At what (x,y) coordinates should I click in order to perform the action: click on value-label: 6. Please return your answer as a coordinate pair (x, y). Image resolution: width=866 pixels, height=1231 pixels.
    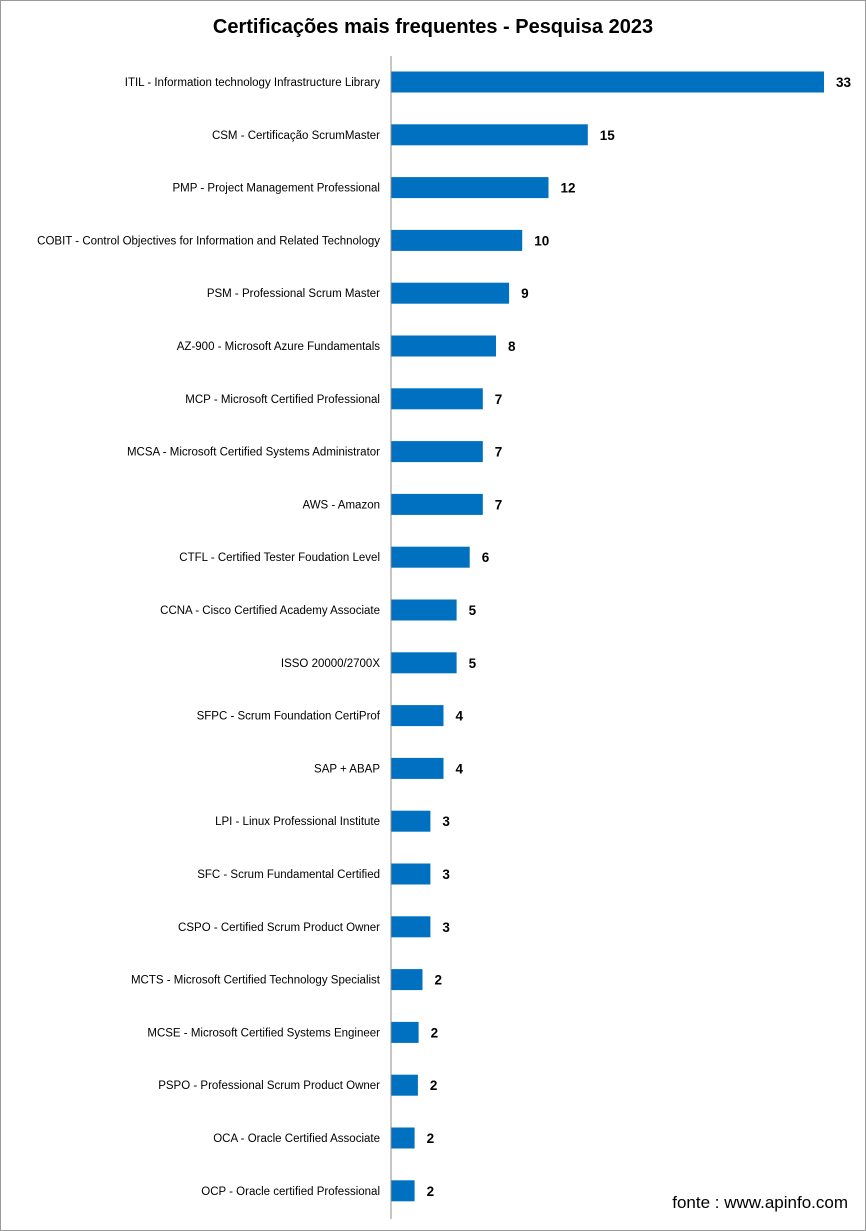
    Looking at the image, I should click on (486, 557).